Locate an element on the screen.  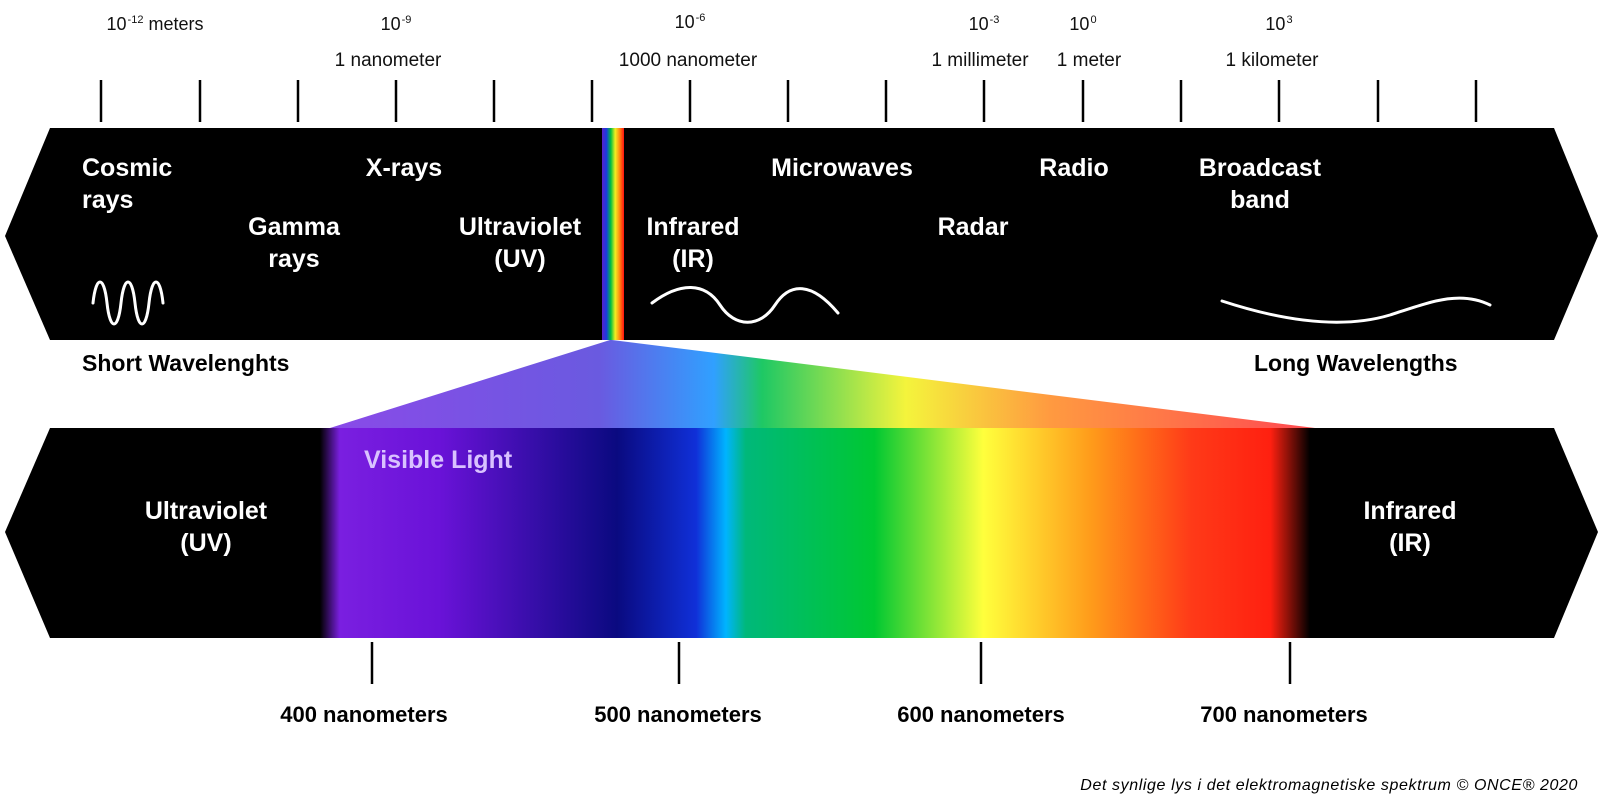
visible-band-uv-label: Ultraviolet (UV) is located at coordinates (206, 527).